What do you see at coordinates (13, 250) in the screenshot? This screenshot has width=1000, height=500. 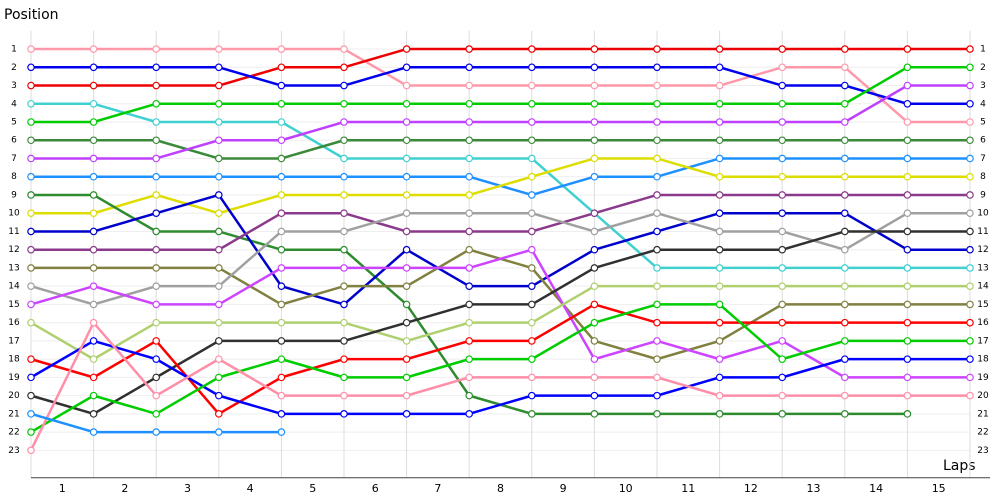 I see `y-tick-label: 12` at bounding box center [13, 250].